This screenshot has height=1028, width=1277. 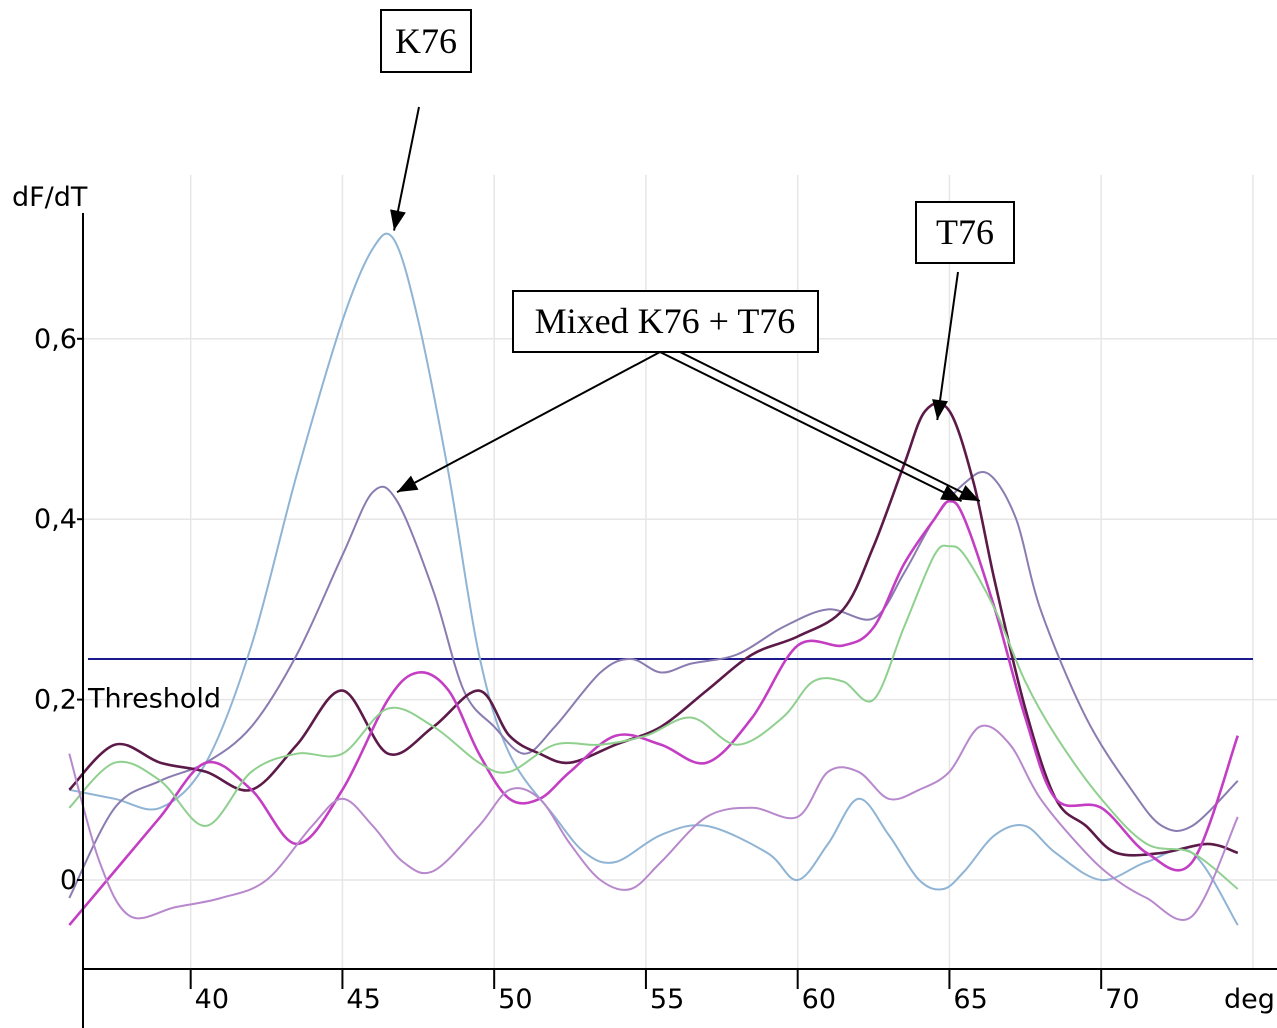 What do you see at coordinates (363, 999) in the screenshot?
I see `x-tick-label-1: 45` at bounding box center [363, 999].